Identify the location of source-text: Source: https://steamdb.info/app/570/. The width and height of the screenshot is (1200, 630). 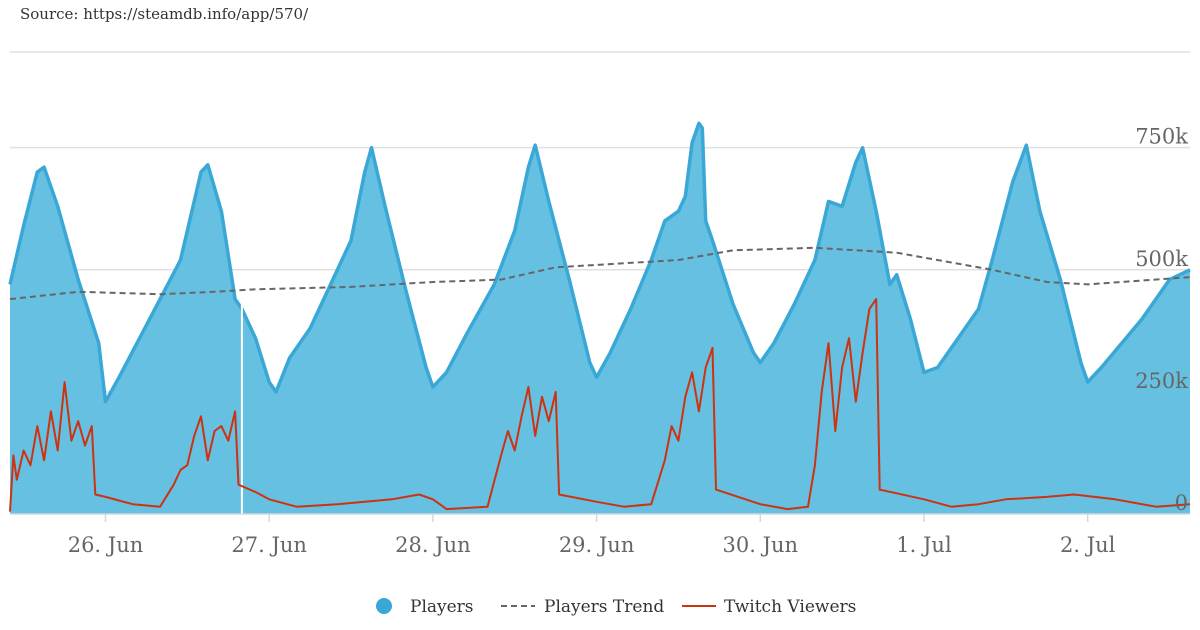
(164, 14).